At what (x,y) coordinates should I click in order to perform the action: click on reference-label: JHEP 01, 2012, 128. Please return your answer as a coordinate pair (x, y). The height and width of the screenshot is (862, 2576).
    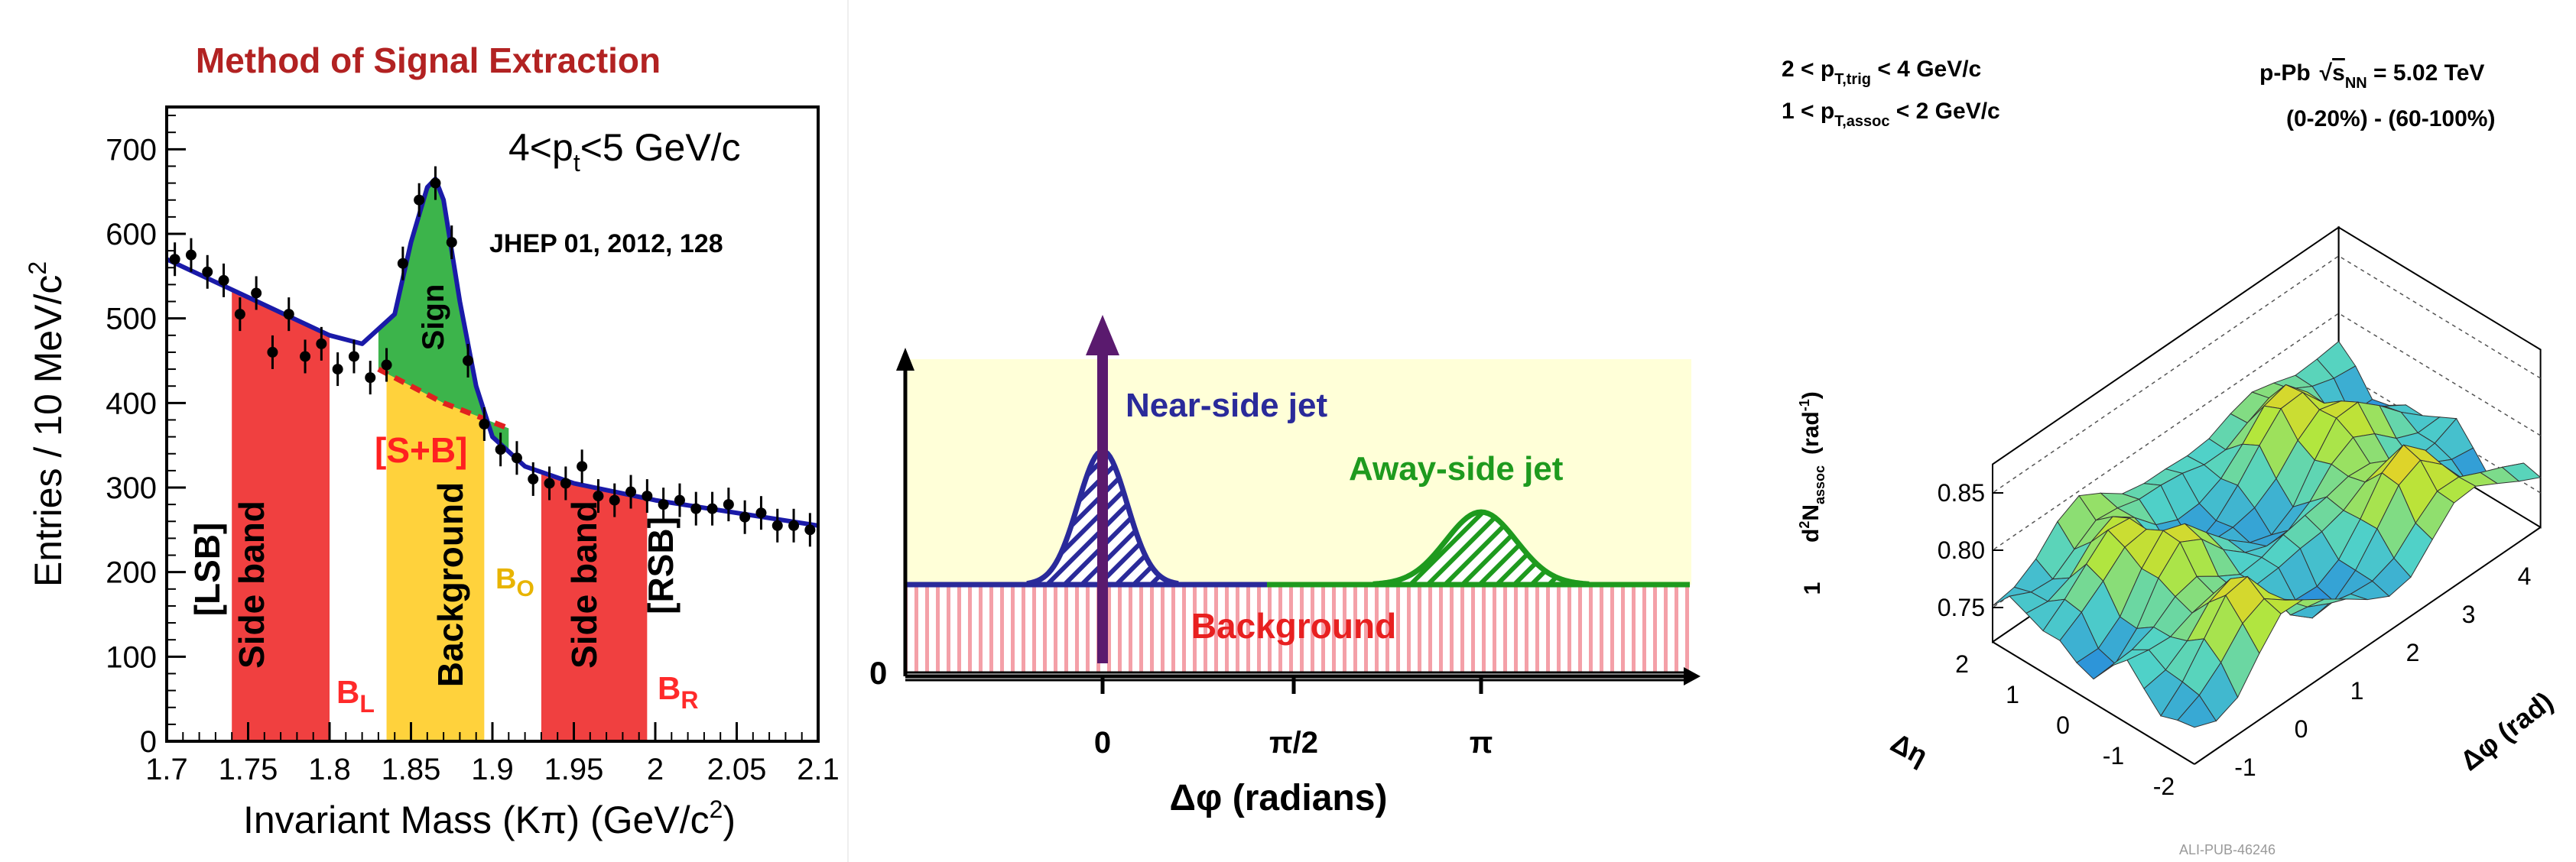
    Looking at the image, I should click on (606, 243).